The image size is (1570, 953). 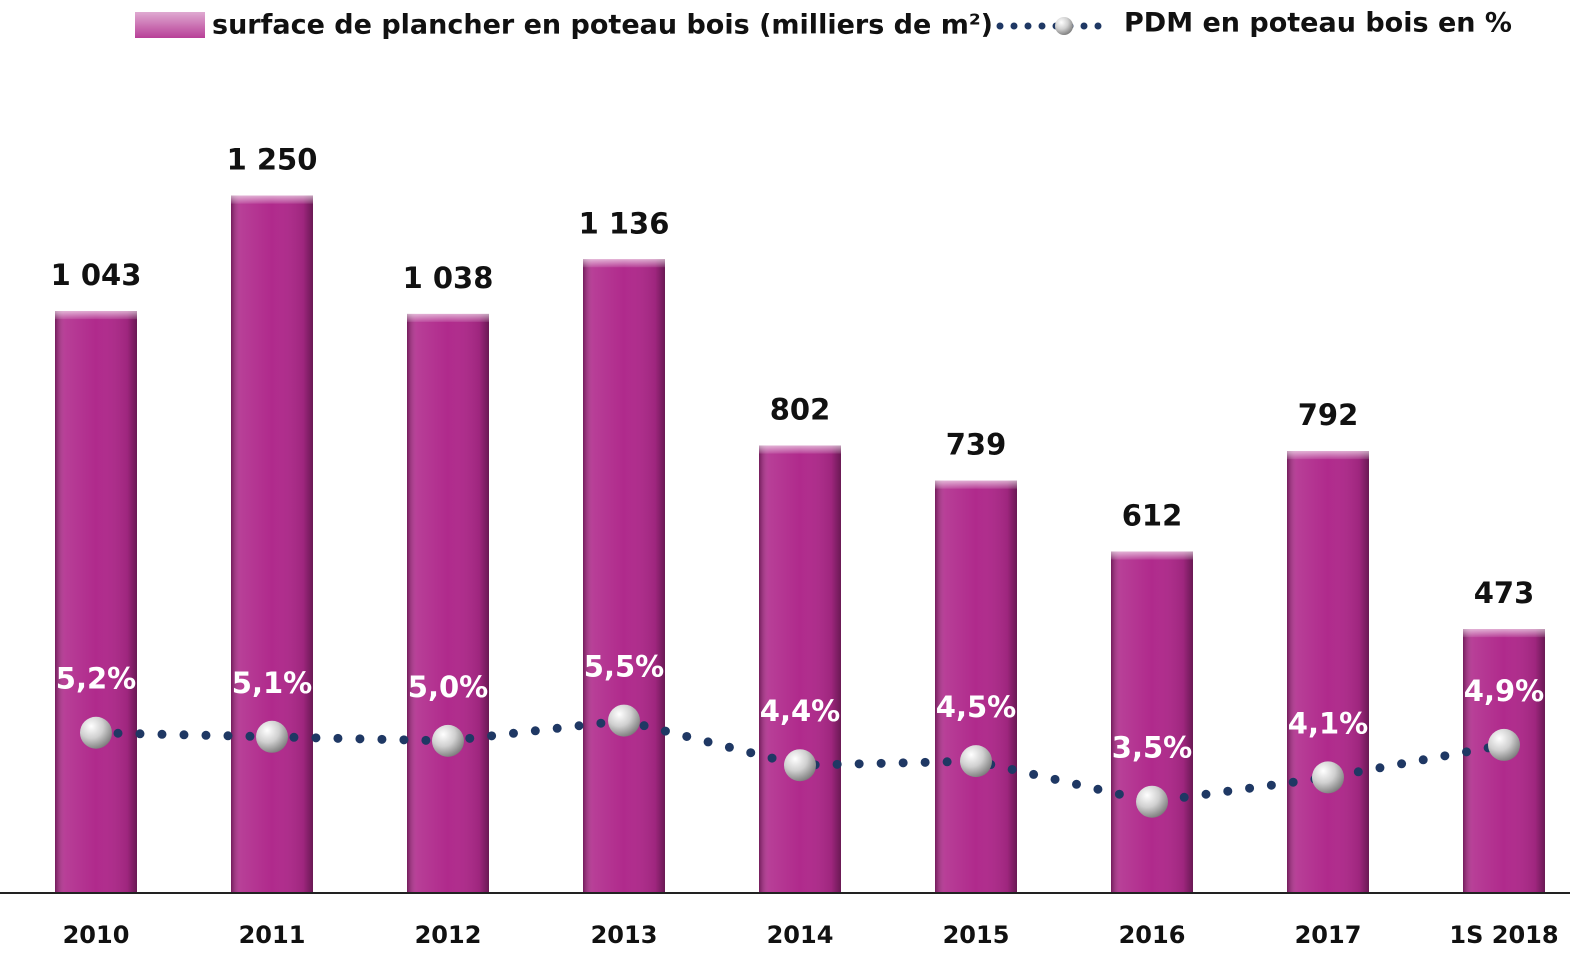 I want to click on legend-label: PDM en poteau bois en %, so click(x=1318, y=23).